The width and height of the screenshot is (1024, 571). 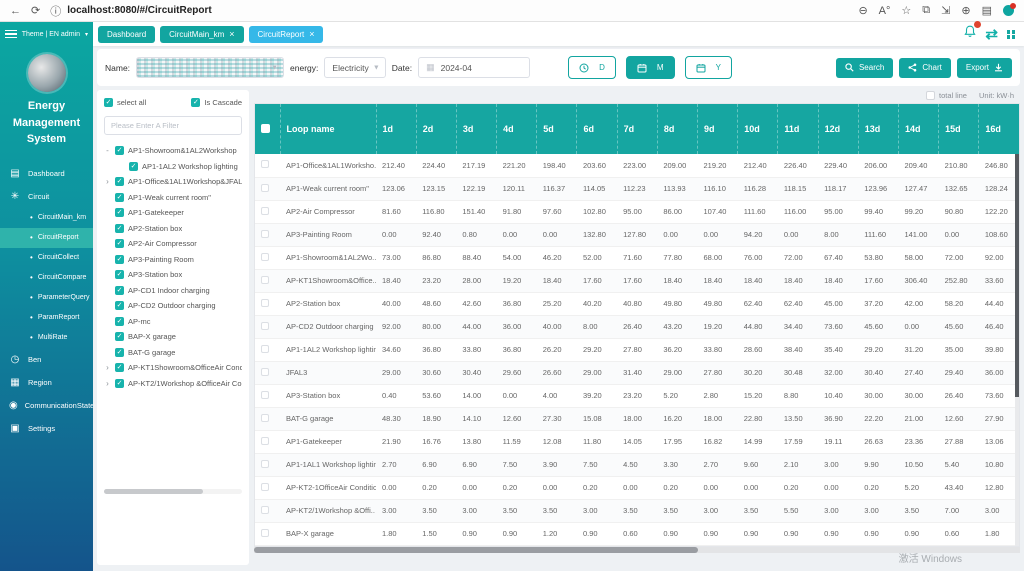 I want to click on is-cascade-checkbox: ✓ Is Cascade, so click(x=216, y=102).